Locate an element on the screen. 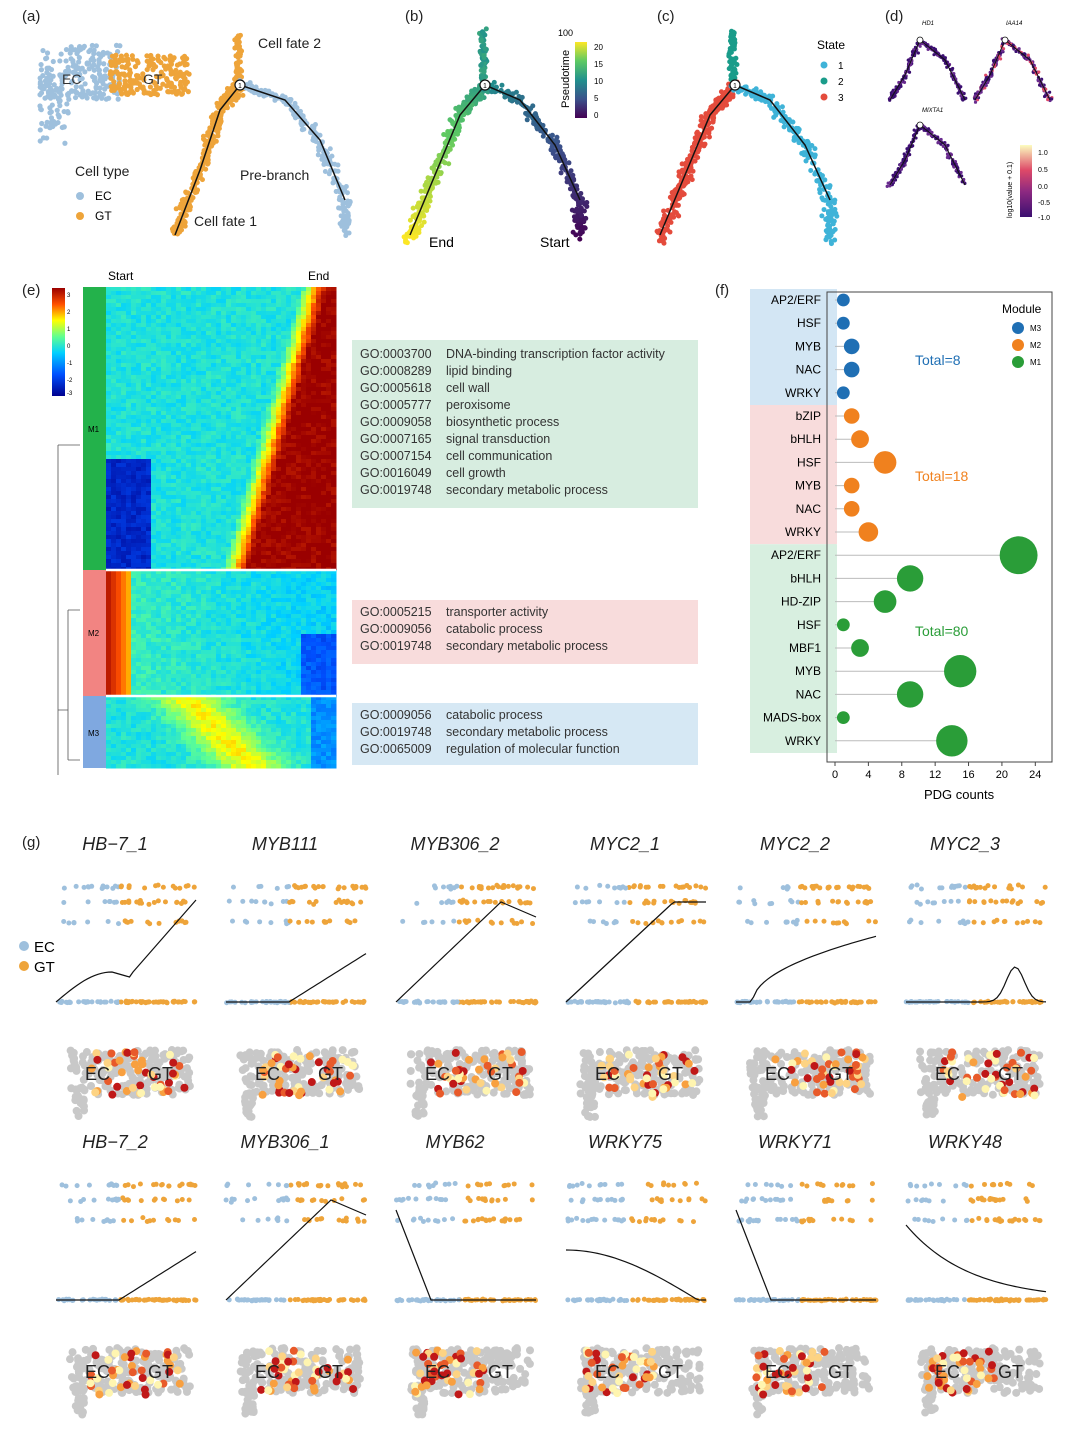 The height and width of the screenshot is (1431, 1080). label-end: End is located at coordinates (441, 242).